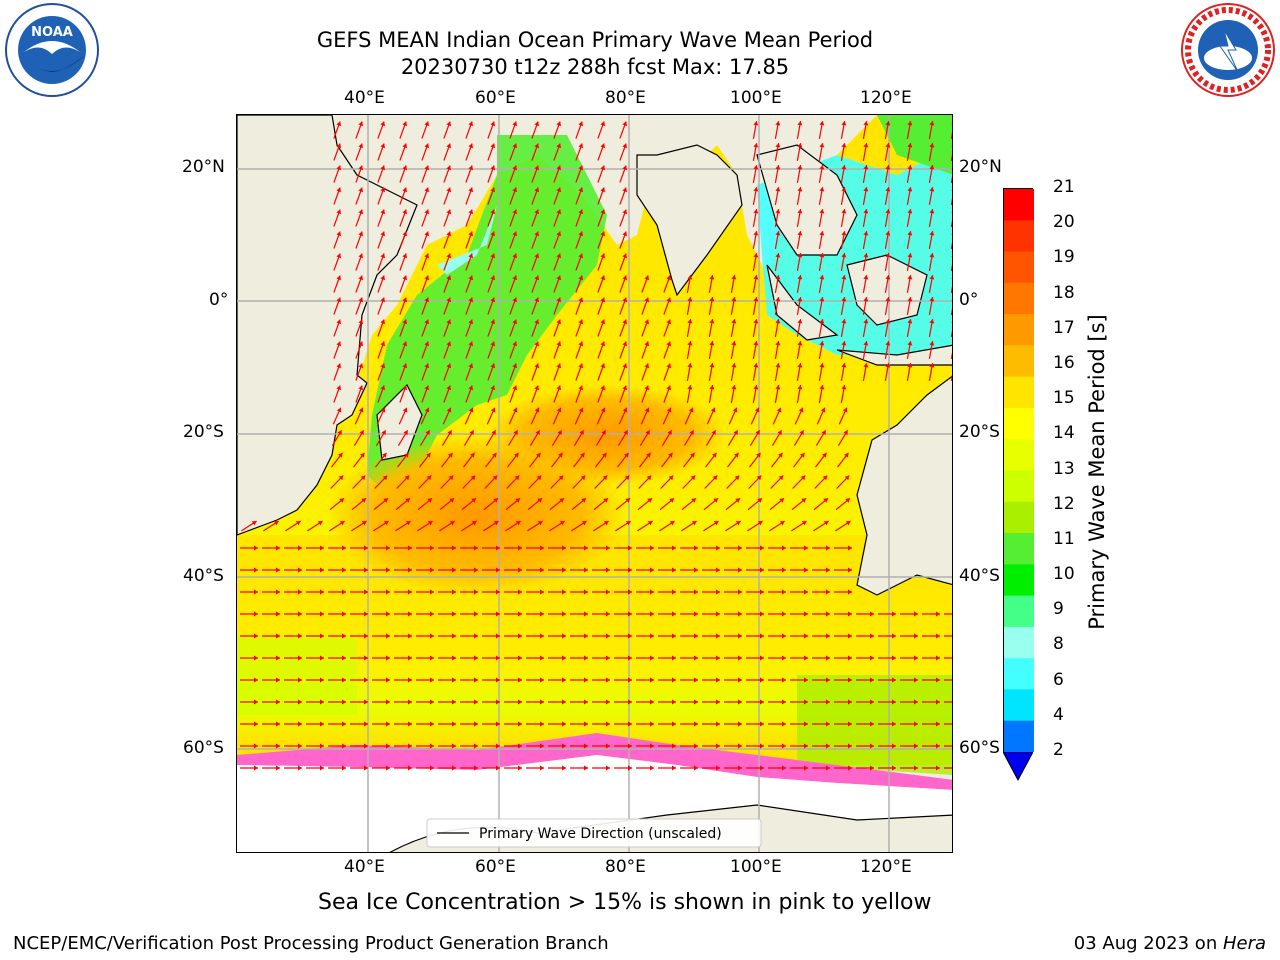  Describe the element at coordinates (595, 67) in the screenshot. I see `chart-subtitle: 20230730 t12z 288h fcst Max: 17.85` at that location.